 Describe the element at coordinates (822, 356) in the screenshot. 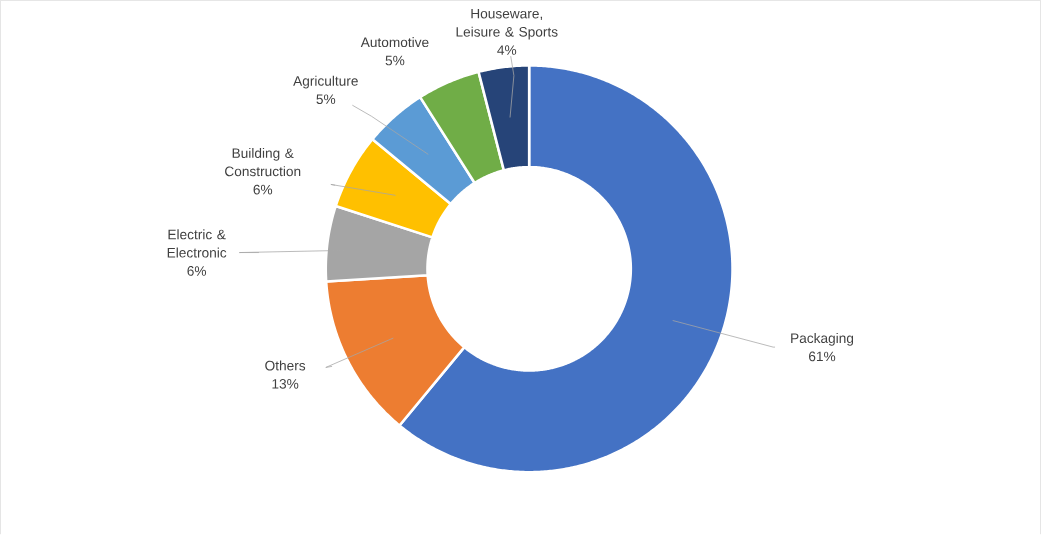

I see `data-label: 61%` at that location.